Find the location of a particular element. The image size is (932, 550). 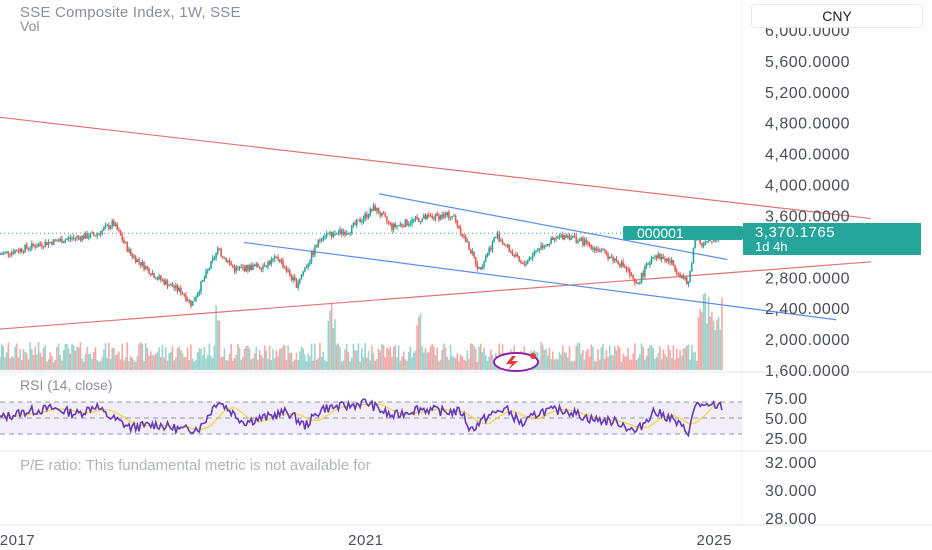

time-axis: 2017 2021 2025 is located at coordinates (366, 540).